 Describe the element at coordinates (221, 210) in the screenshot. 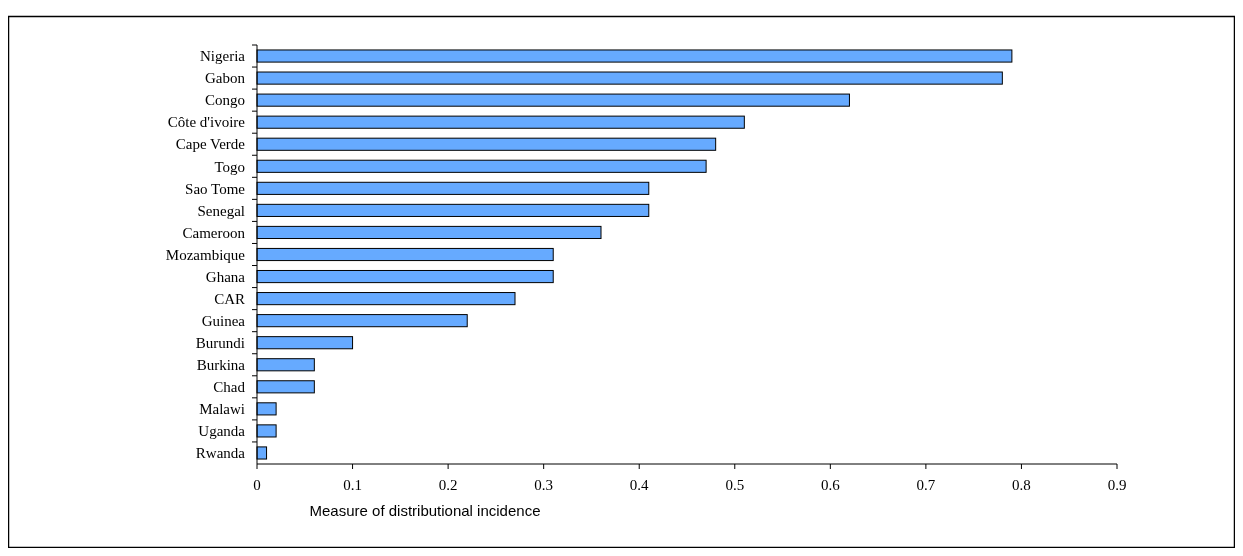

I see `y-tick-label: Senegal` at that location.